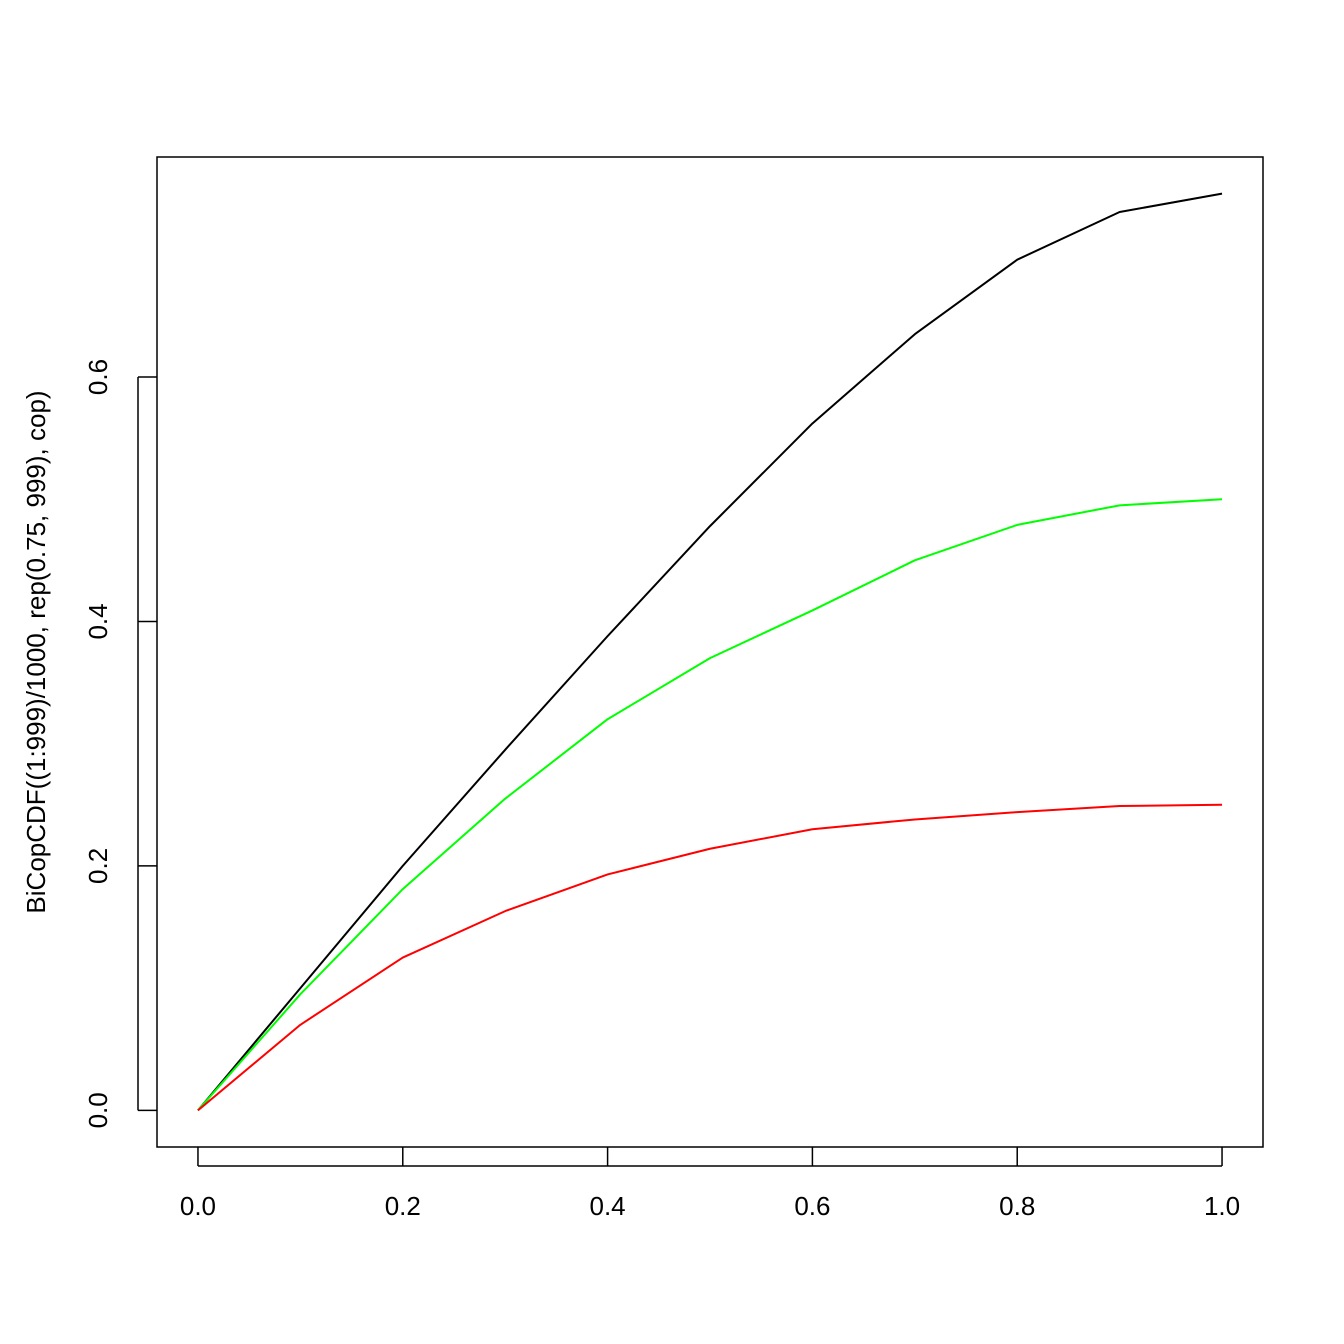 The height and width of the screenshot is (1344, 1344). Describe the element at coordinates (1017, 1206) in the screenshot. I see `x-tick-label: 0.8` at that location.